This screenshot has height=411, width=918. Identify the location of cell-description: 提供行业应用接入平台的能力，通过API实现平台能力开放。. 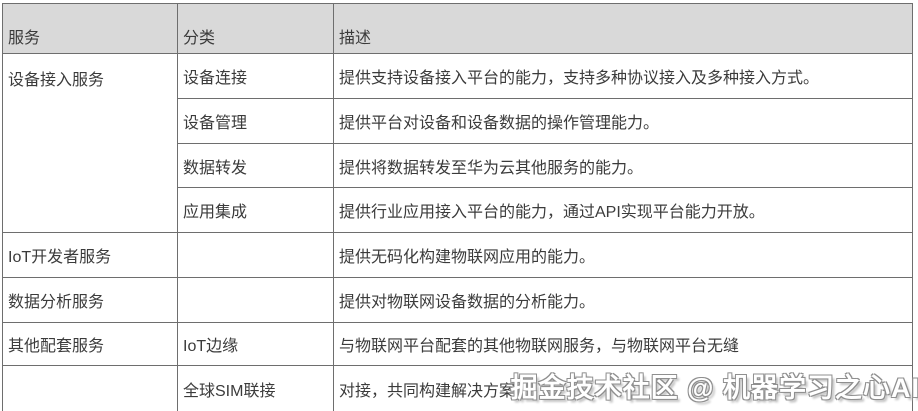
(623, 210).